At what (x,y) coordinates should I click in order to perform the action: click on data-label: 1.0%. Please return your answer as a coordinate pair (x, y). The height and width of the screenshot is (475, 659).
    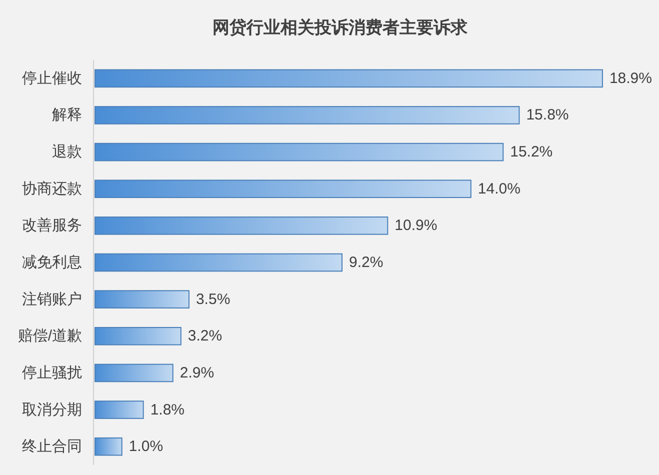
    Looking at the image, I should click on (146, 447).